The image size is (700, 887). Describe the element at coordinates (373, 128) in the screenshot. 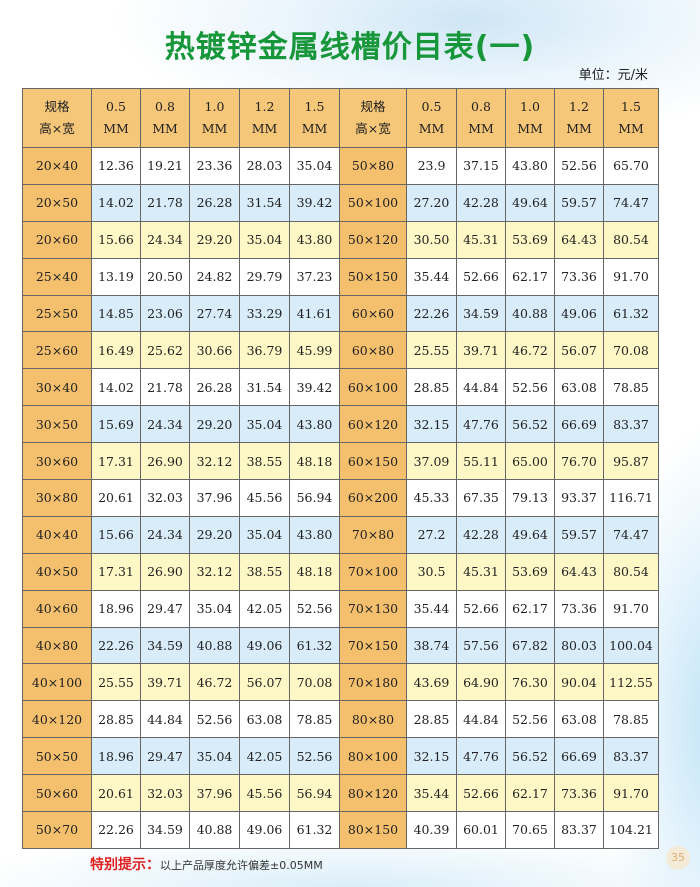

I see `header-spec-sub: 高×宽` at that location.